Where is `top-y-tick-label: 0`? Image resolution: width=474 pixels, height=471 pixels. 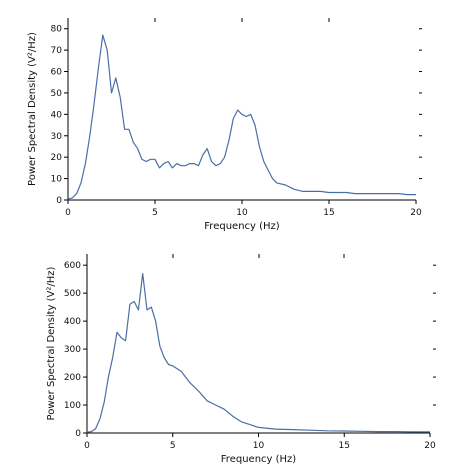
top-y-tick-label: 0 is located at coordinates (59, 201).